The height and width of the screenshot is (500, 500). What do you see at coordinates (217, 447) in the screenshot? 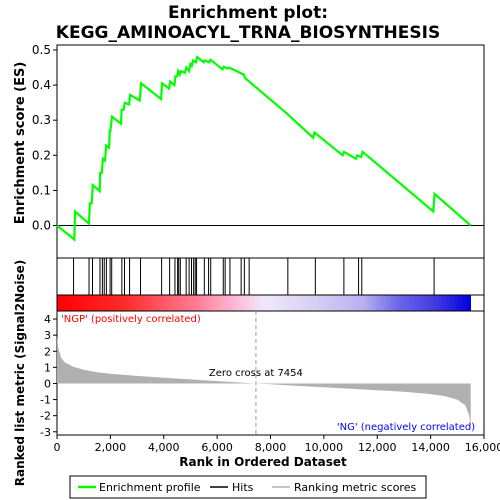
I see `x-tick-label: 6,000` at bounding box center [217, 447].